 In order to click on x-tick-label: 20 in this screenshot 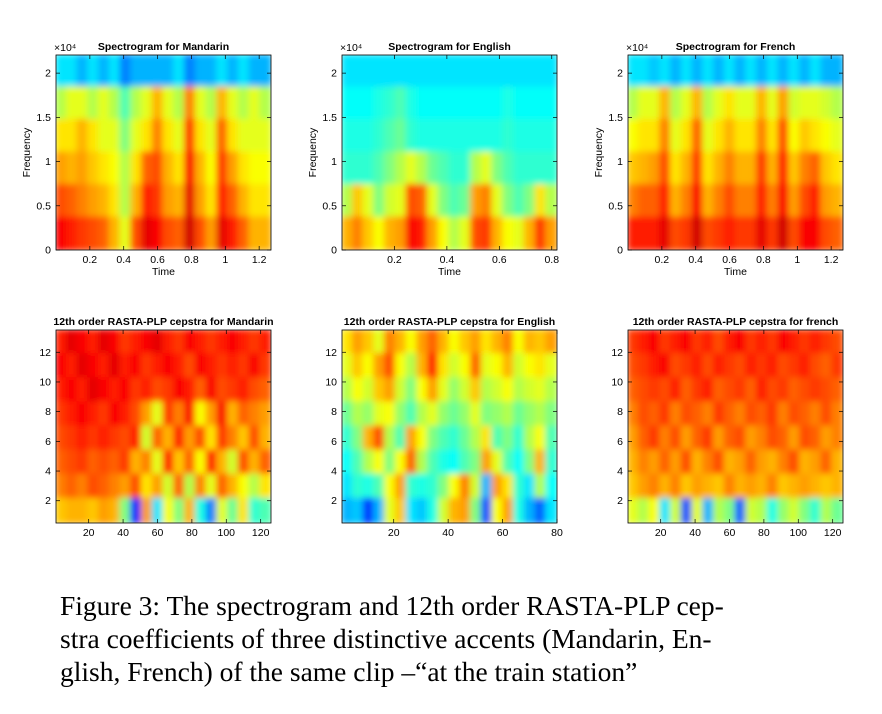, I will do `click(89, 533)`.